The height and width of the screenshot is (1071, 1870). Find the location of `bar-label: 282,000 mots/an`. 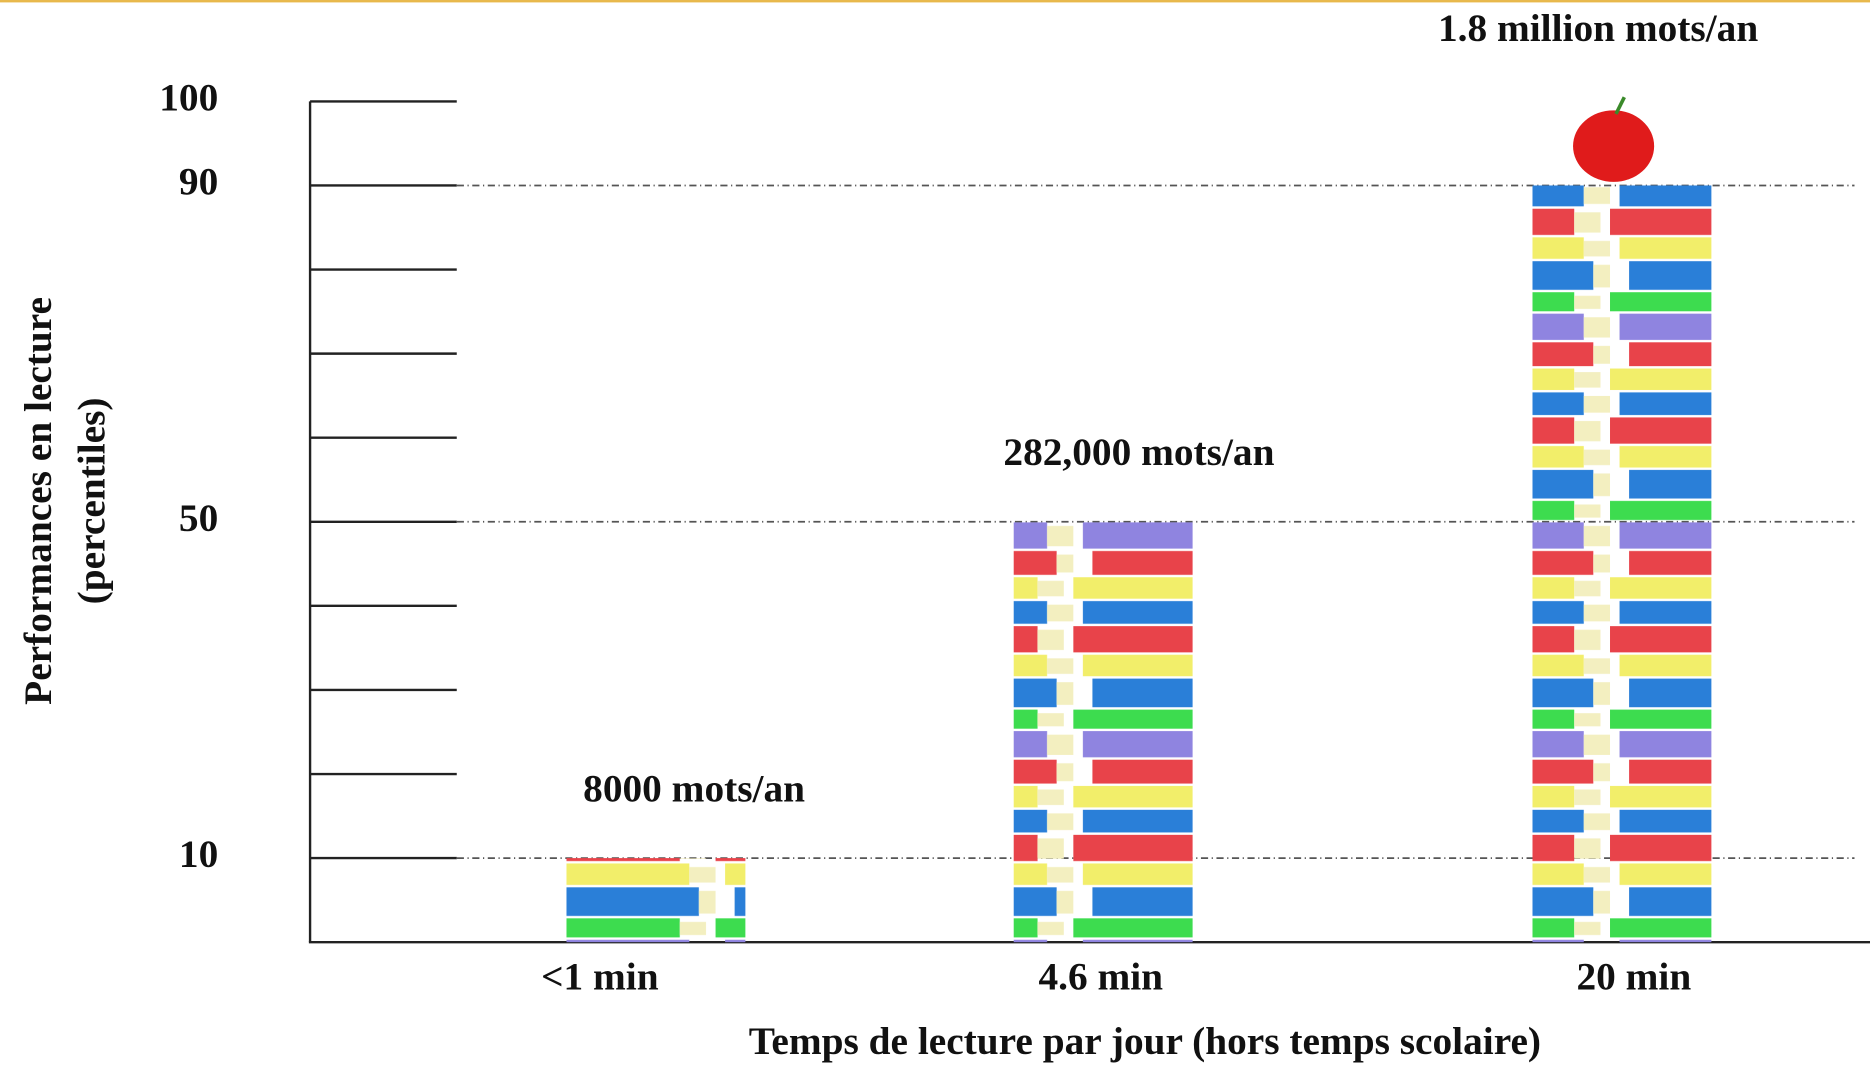

bar-label: 282,000 mots/an is located at coordinates (1138, 452).